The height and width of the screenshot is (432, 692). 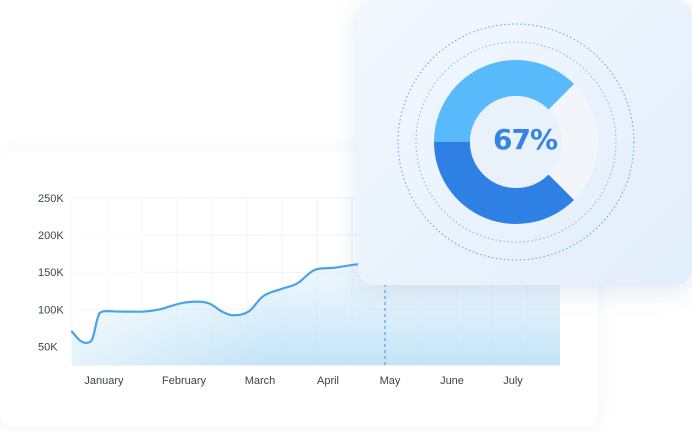 I want to click on y-tick-label: 150K, so click(x=51, y=273).